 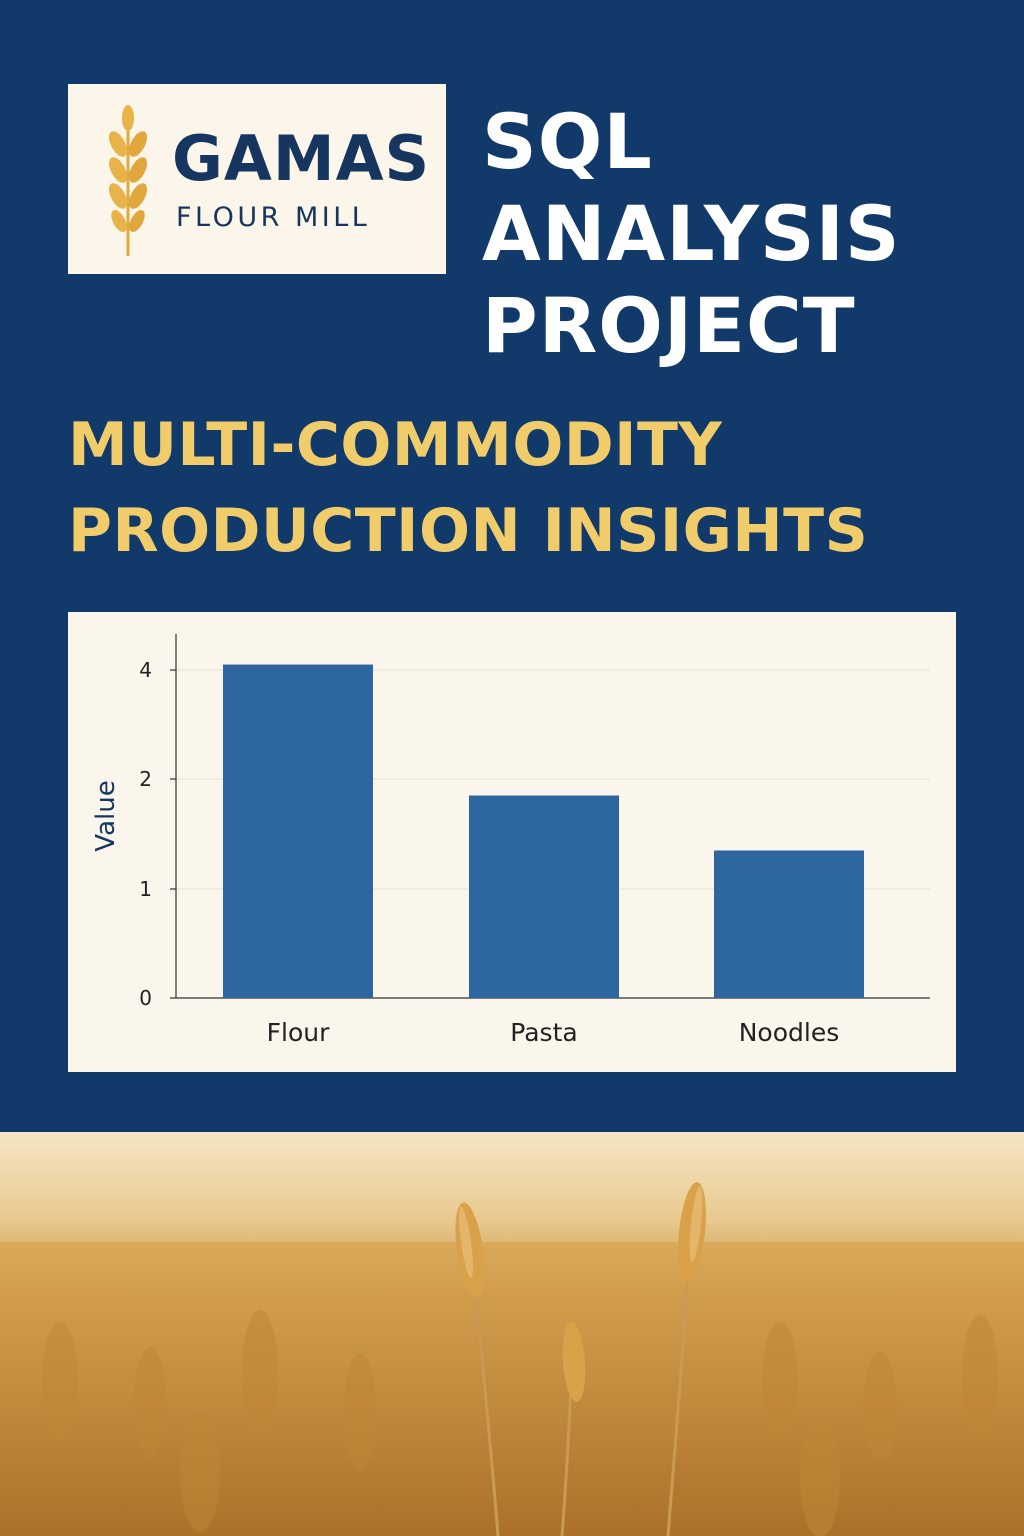 What do you see at coordinates (395, 445) in the screenshot?
I see `subtitle-line-1: MULTI-COMMODITY` at bounding box center [395, 445].